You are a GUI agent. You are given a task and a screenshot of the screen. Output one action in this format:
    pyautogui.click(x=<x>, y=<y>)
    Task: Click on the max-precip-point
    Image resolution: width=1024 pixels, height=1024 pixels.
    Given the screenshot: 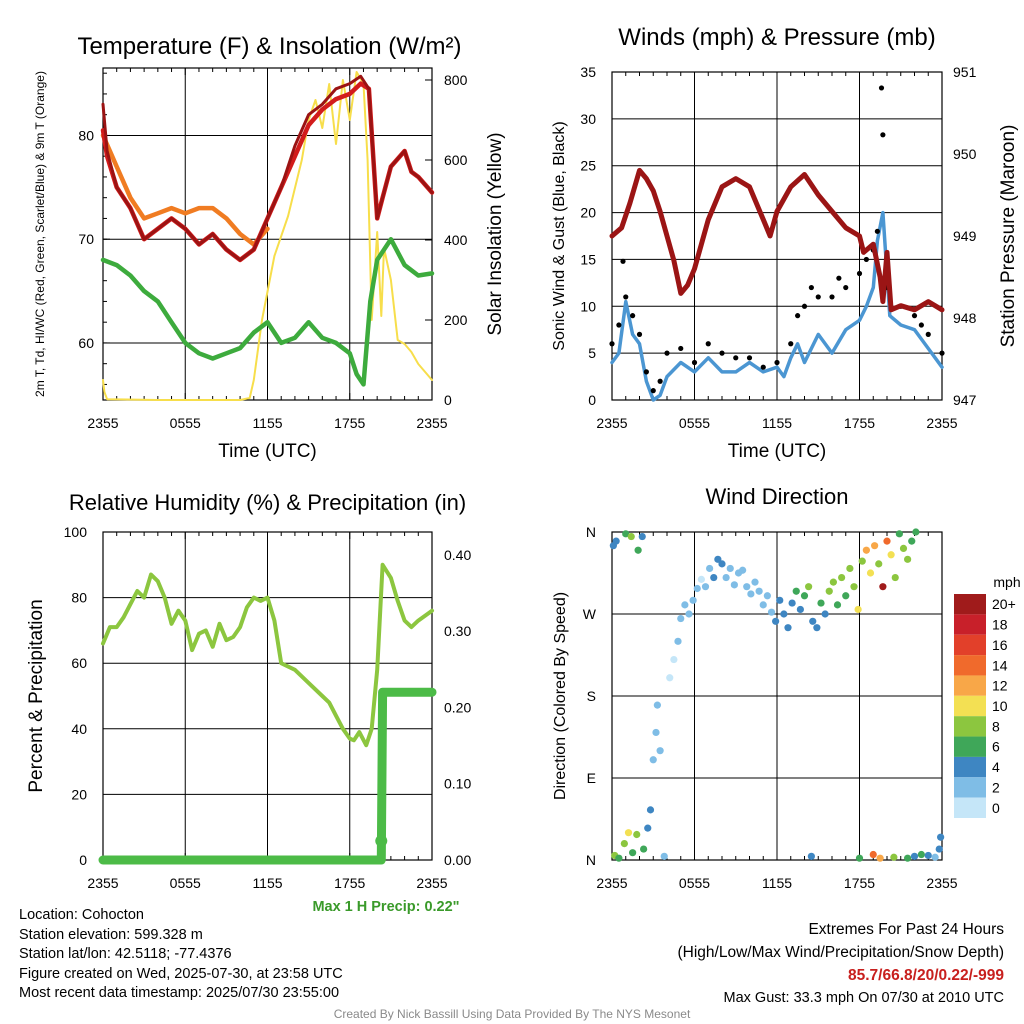 What is the action you would take?
    pyautogui.click(x=381, y=840)
    